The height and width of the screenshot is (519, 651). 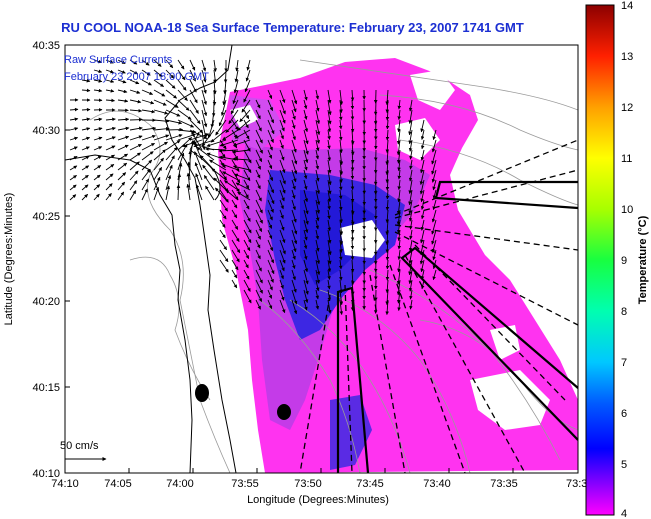 I want to click on colorbar-label: Temperature (°C), so click(x=643, y=259).